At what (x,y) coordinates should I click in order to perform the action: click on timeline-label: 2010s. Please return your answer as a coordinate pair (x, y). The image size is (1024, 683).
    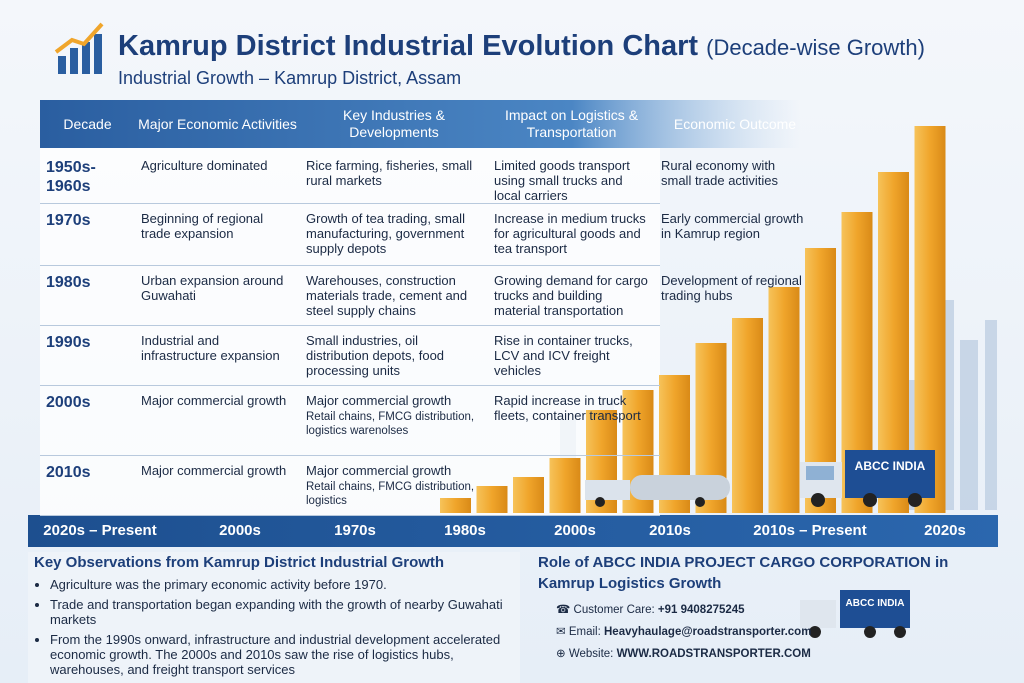
    Looking at the image, I should click on (670, 530).